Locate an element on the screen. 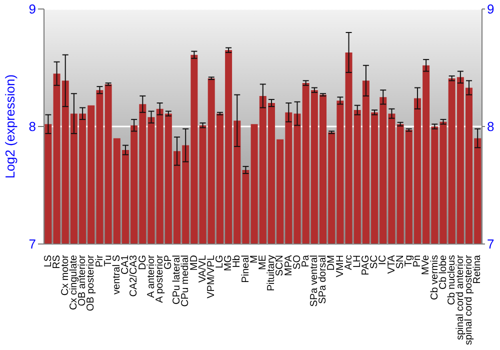  x-tick-label: OB posterior is located at coordinates (91, 283).